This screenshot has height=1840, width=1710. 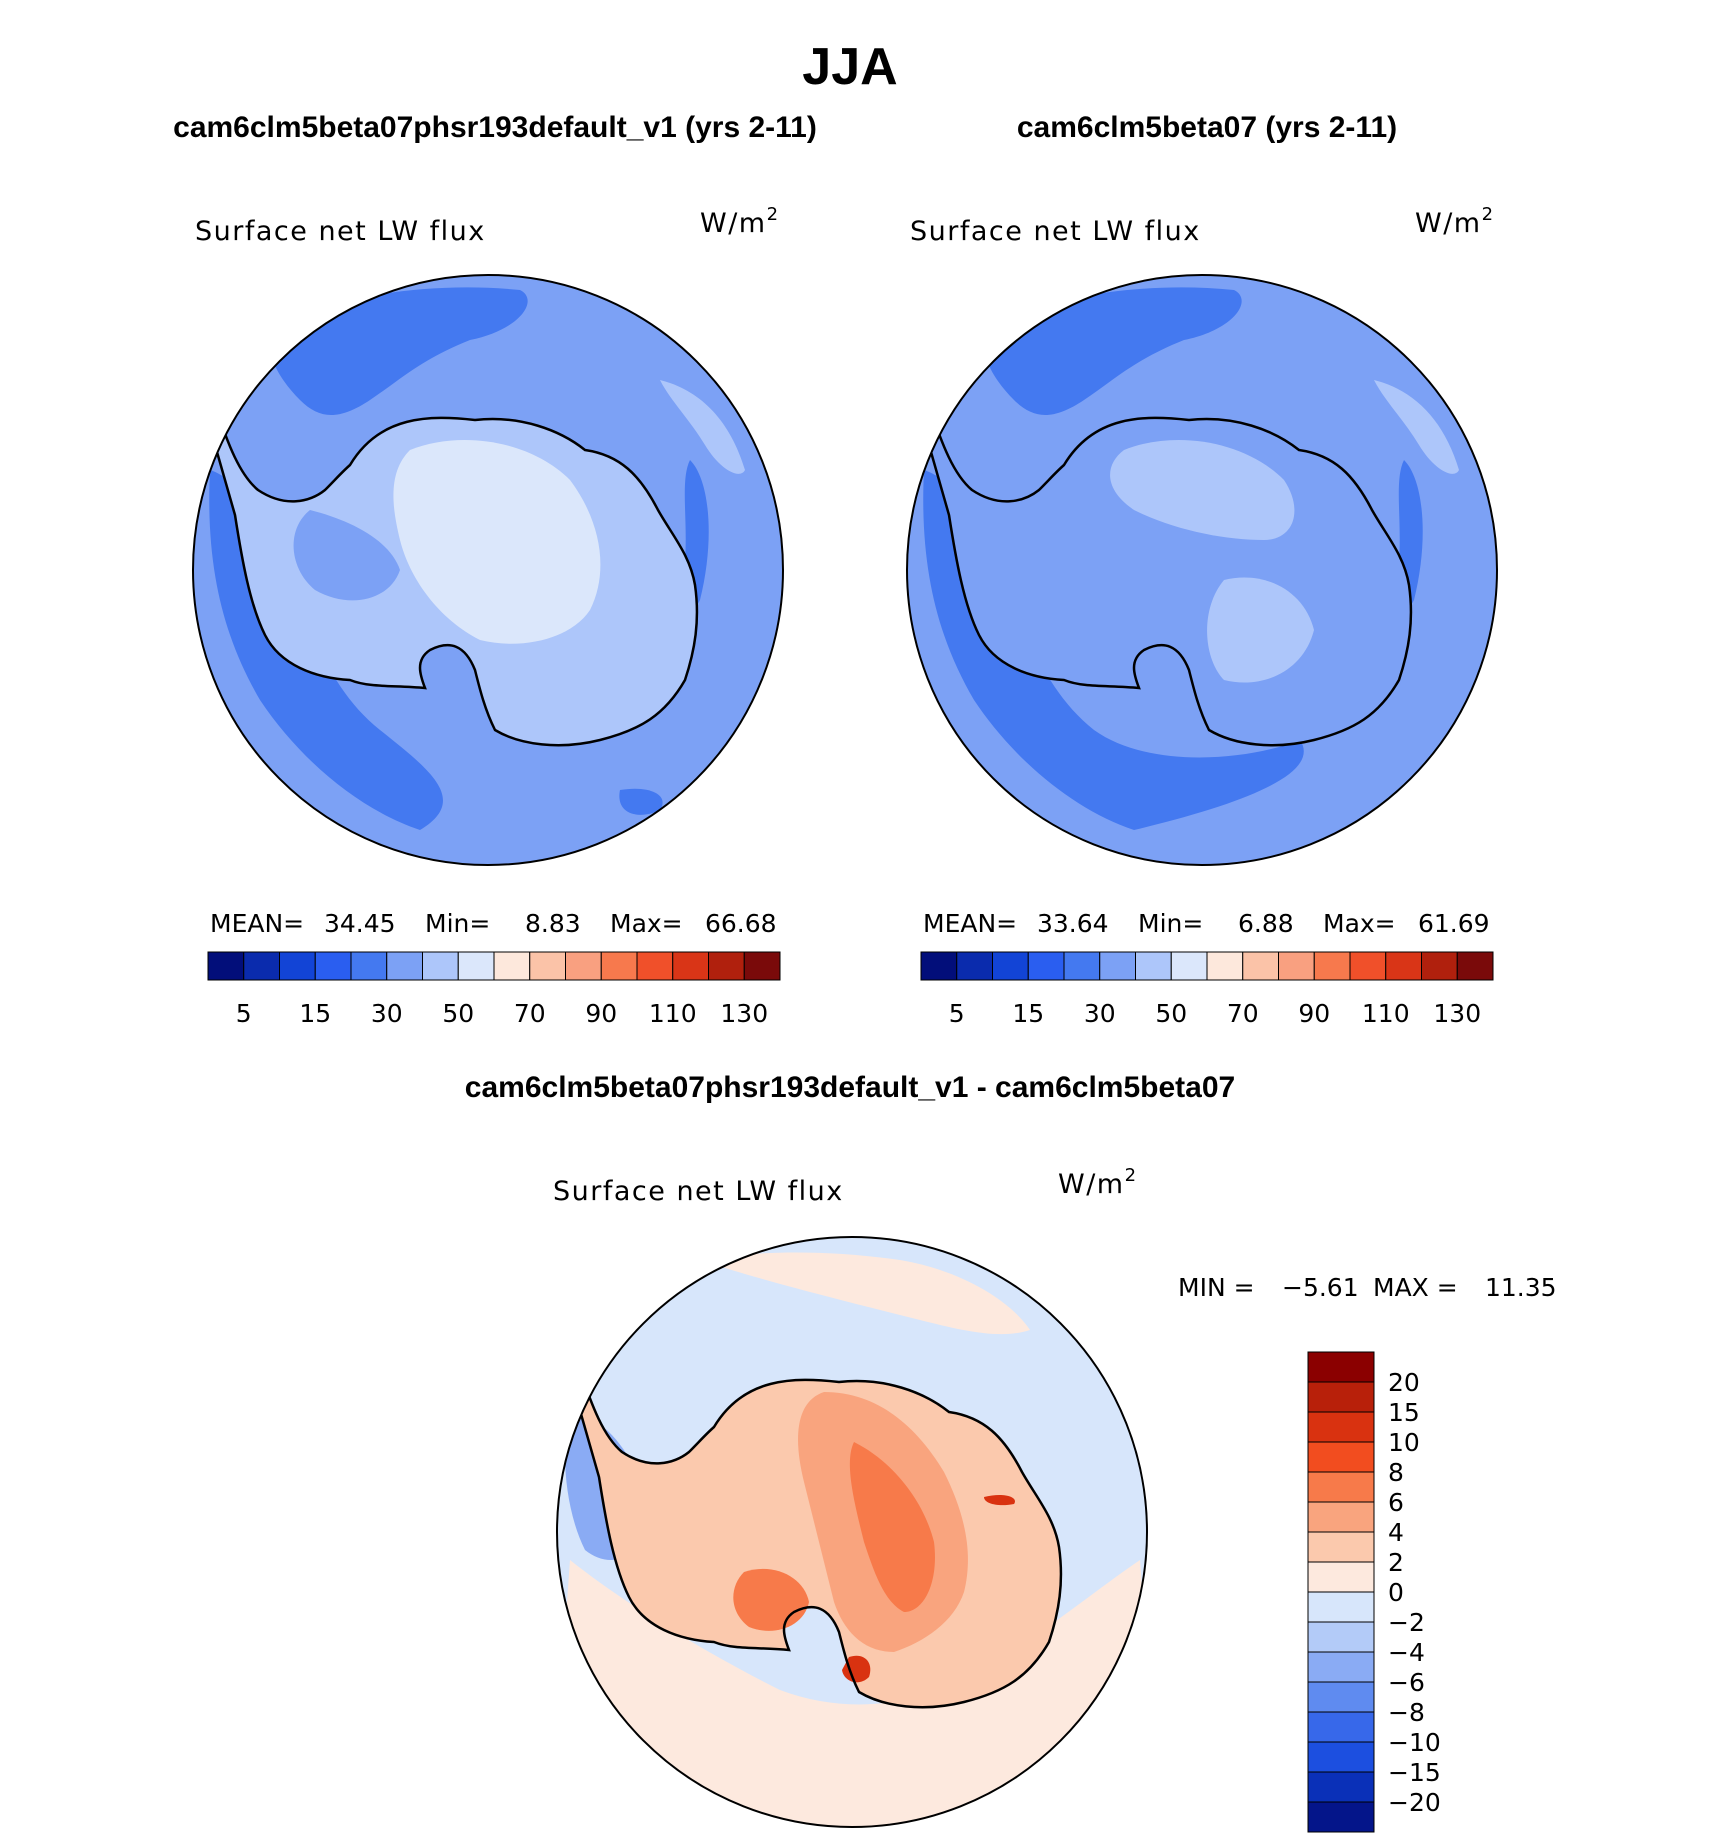 I want to click on panel-b-colorbar-tick-label: 50, so click(x=1171, y=1013).